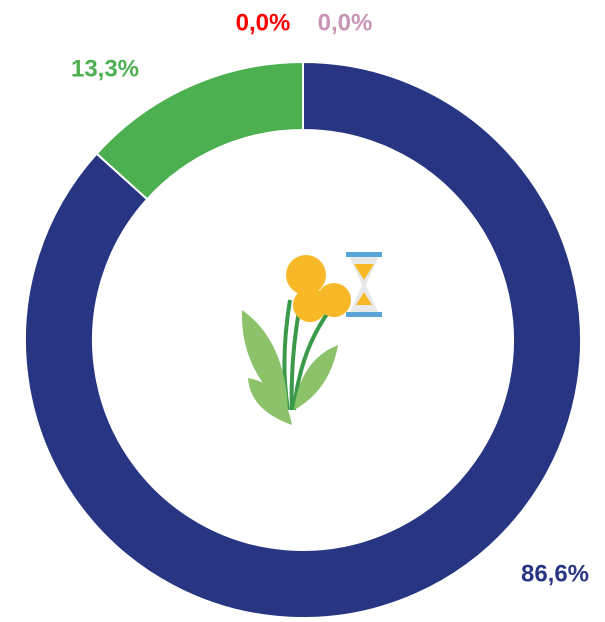 Image resolution: width=605 pixels, height=622 pixels. Describe the element at coordinates (311, 338) in the screenshot. I see `center-icon` at that location.